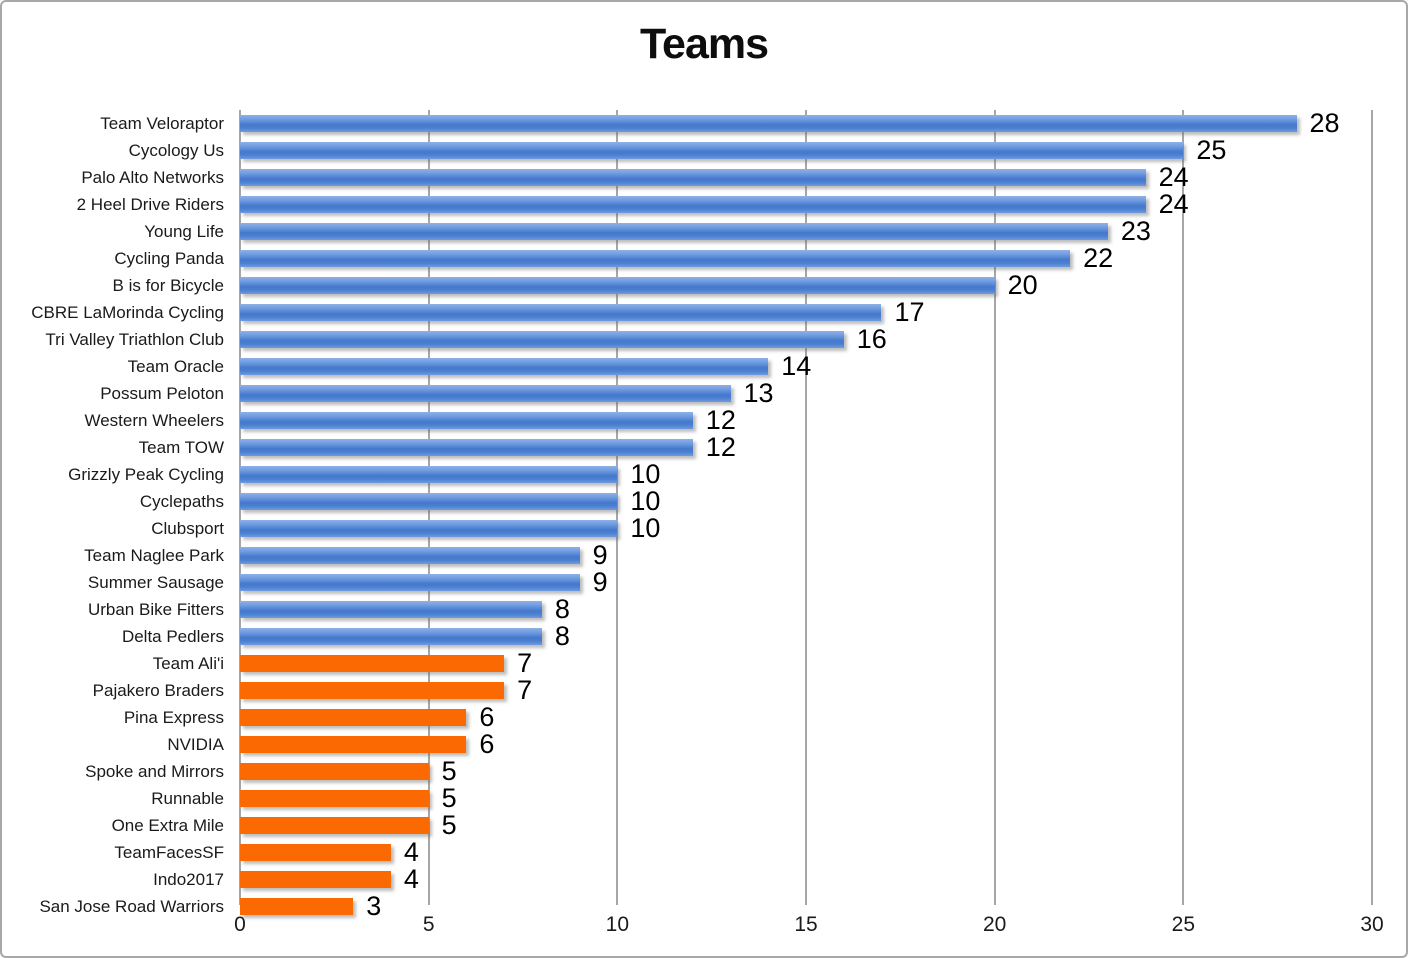  I want to click on x-tick-label: 20, so click(994, 924).